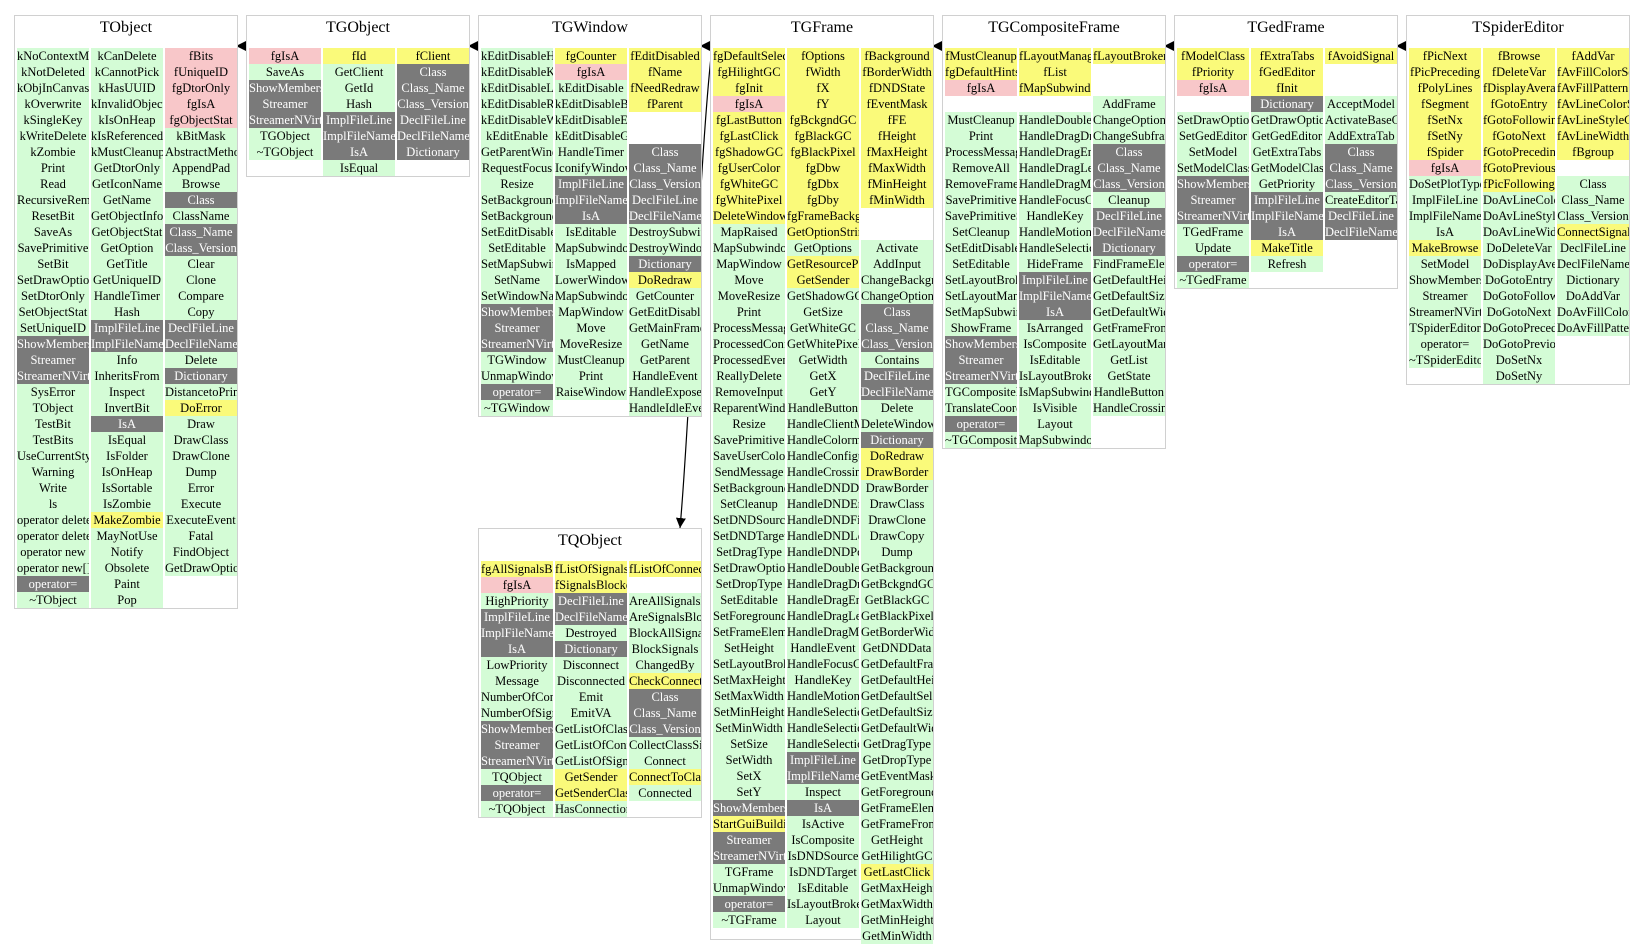 This screenshot has height=944, width=1645. What do you see at coordinates (201, 440) in the screenshot?
I see `member-cell: DrawClass` at bounding box center [201, 440].